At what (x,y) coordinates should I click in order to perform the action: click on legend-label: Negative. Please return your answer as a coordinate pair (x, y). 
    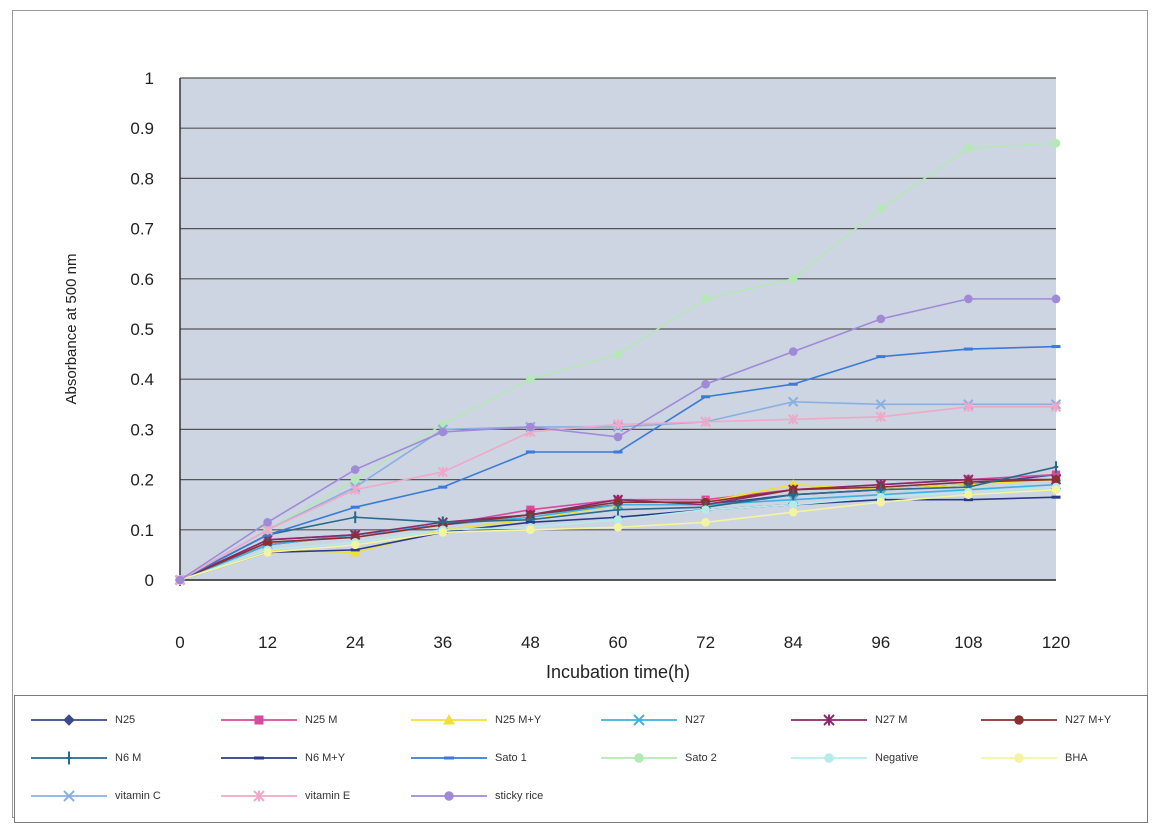
    Looking at the image, I should click on (897, 758).